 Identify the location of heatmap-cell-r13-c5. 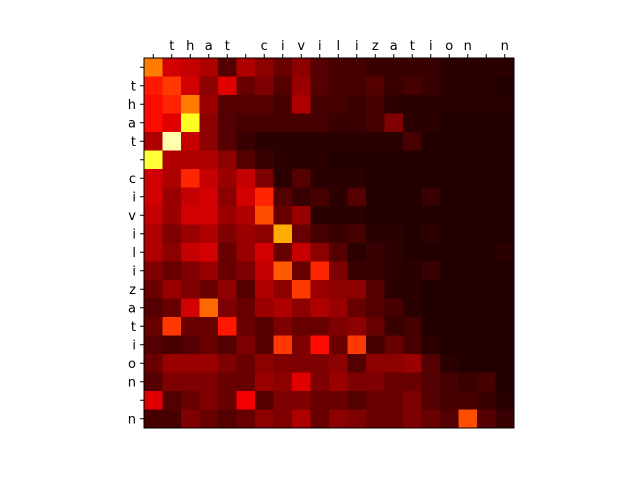
(246, 308).